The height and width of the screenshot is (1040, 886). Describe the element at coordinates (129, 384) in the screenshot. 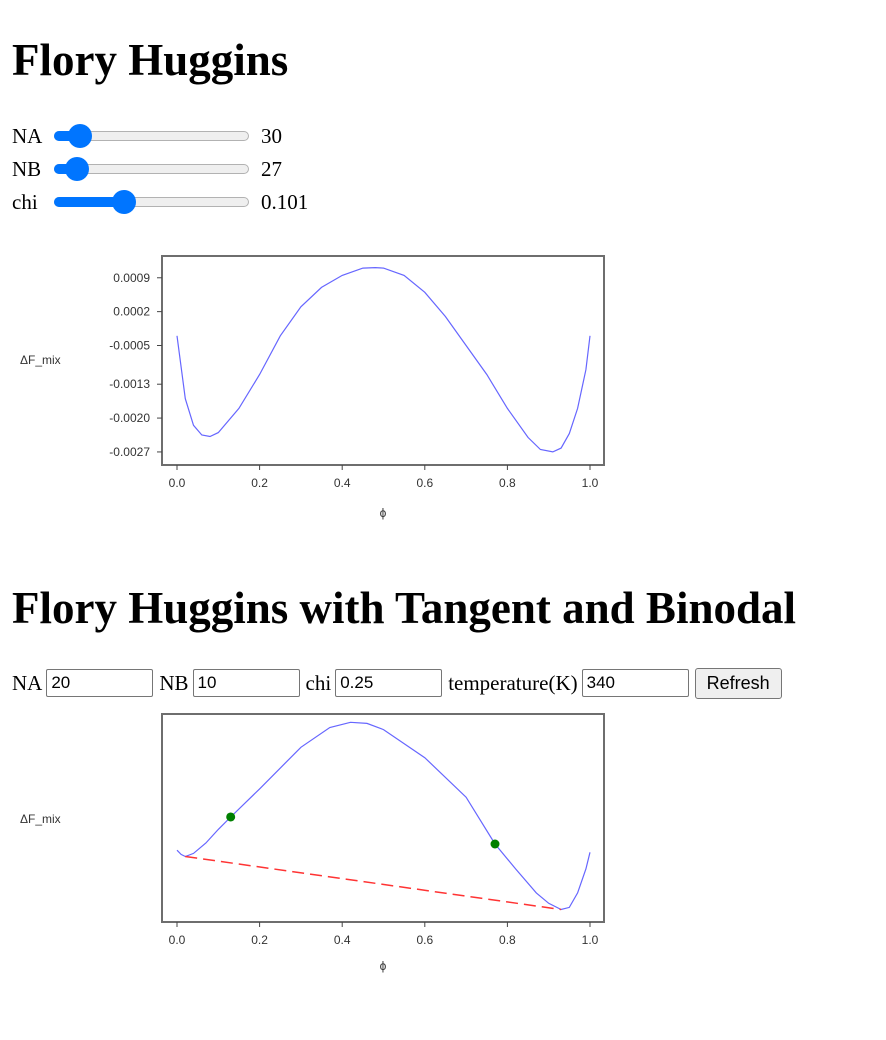

I see `y-tick-label: -0.0013` at that location.